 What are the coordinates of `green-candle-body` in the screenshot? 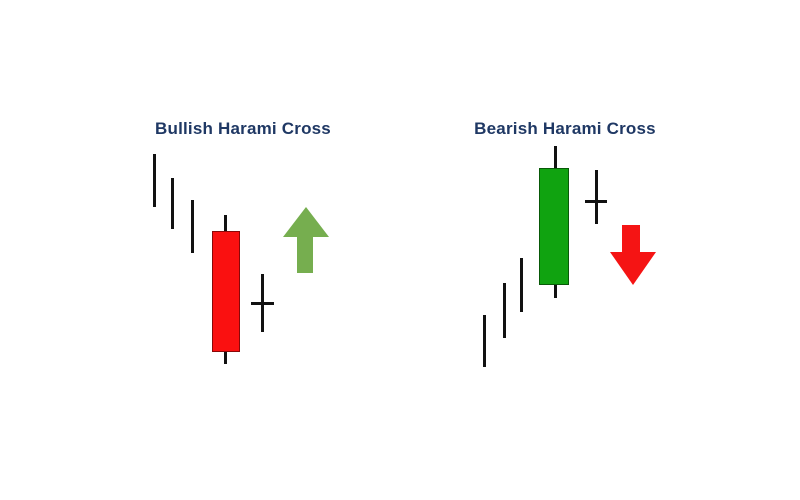 It's located at (554, 226).